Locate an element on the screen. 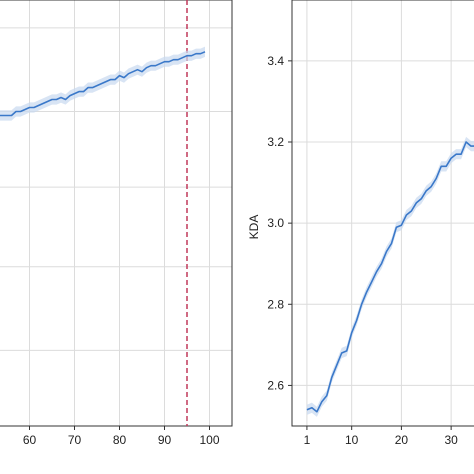 Image resolution: width=474 pixels, height=474 pixels. right-ytick-label: 2.8 is located at coordinates (275, 304).